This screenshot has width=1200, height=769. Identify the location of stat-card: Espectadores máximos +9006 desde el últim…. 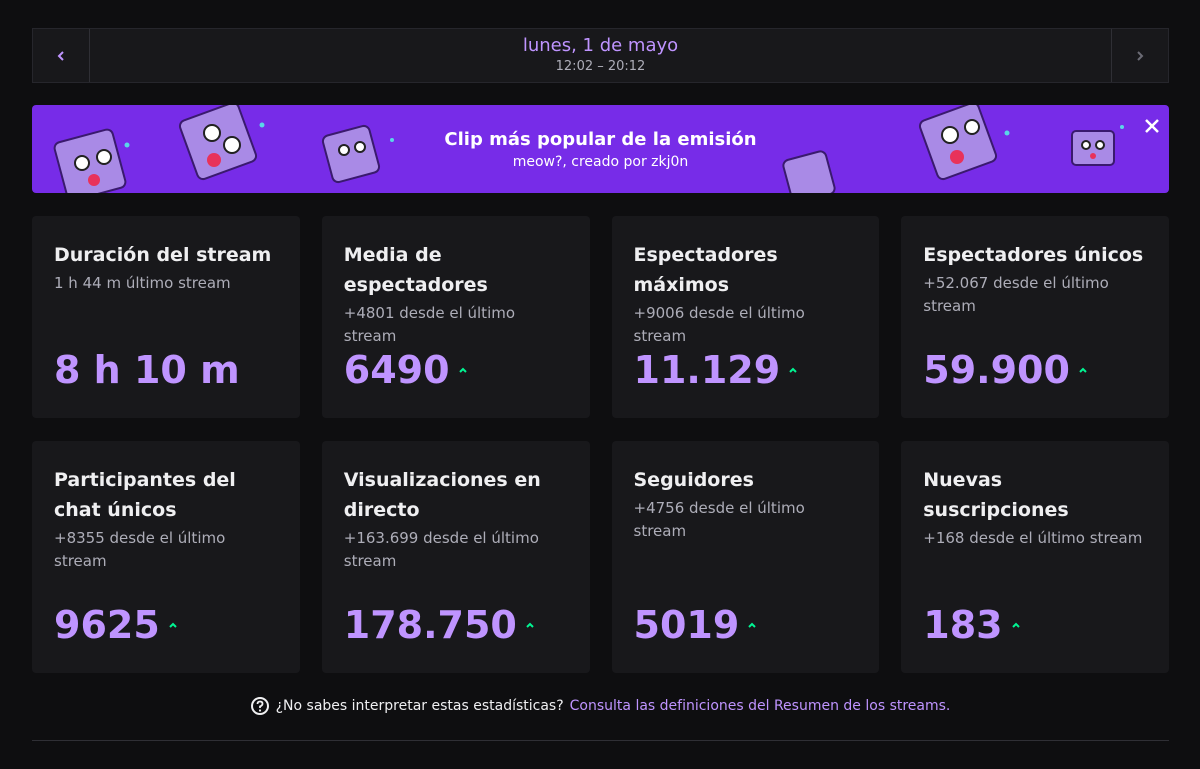
(745, 317).